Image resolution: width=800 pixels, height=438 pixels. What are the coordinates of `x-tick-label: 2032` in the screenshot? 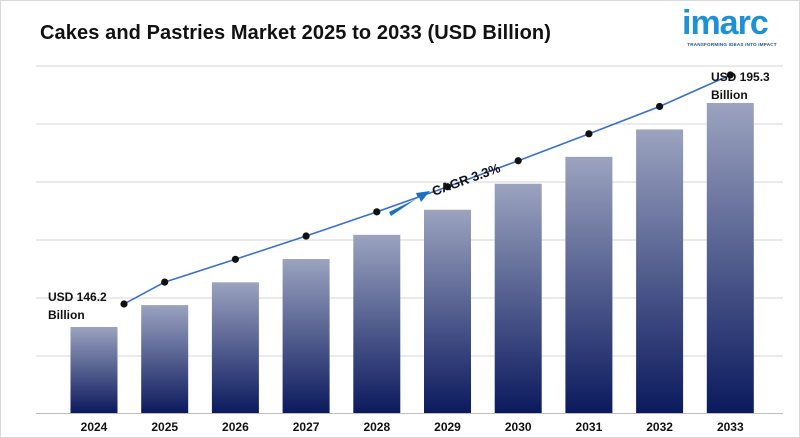 It's located at (659, 427).